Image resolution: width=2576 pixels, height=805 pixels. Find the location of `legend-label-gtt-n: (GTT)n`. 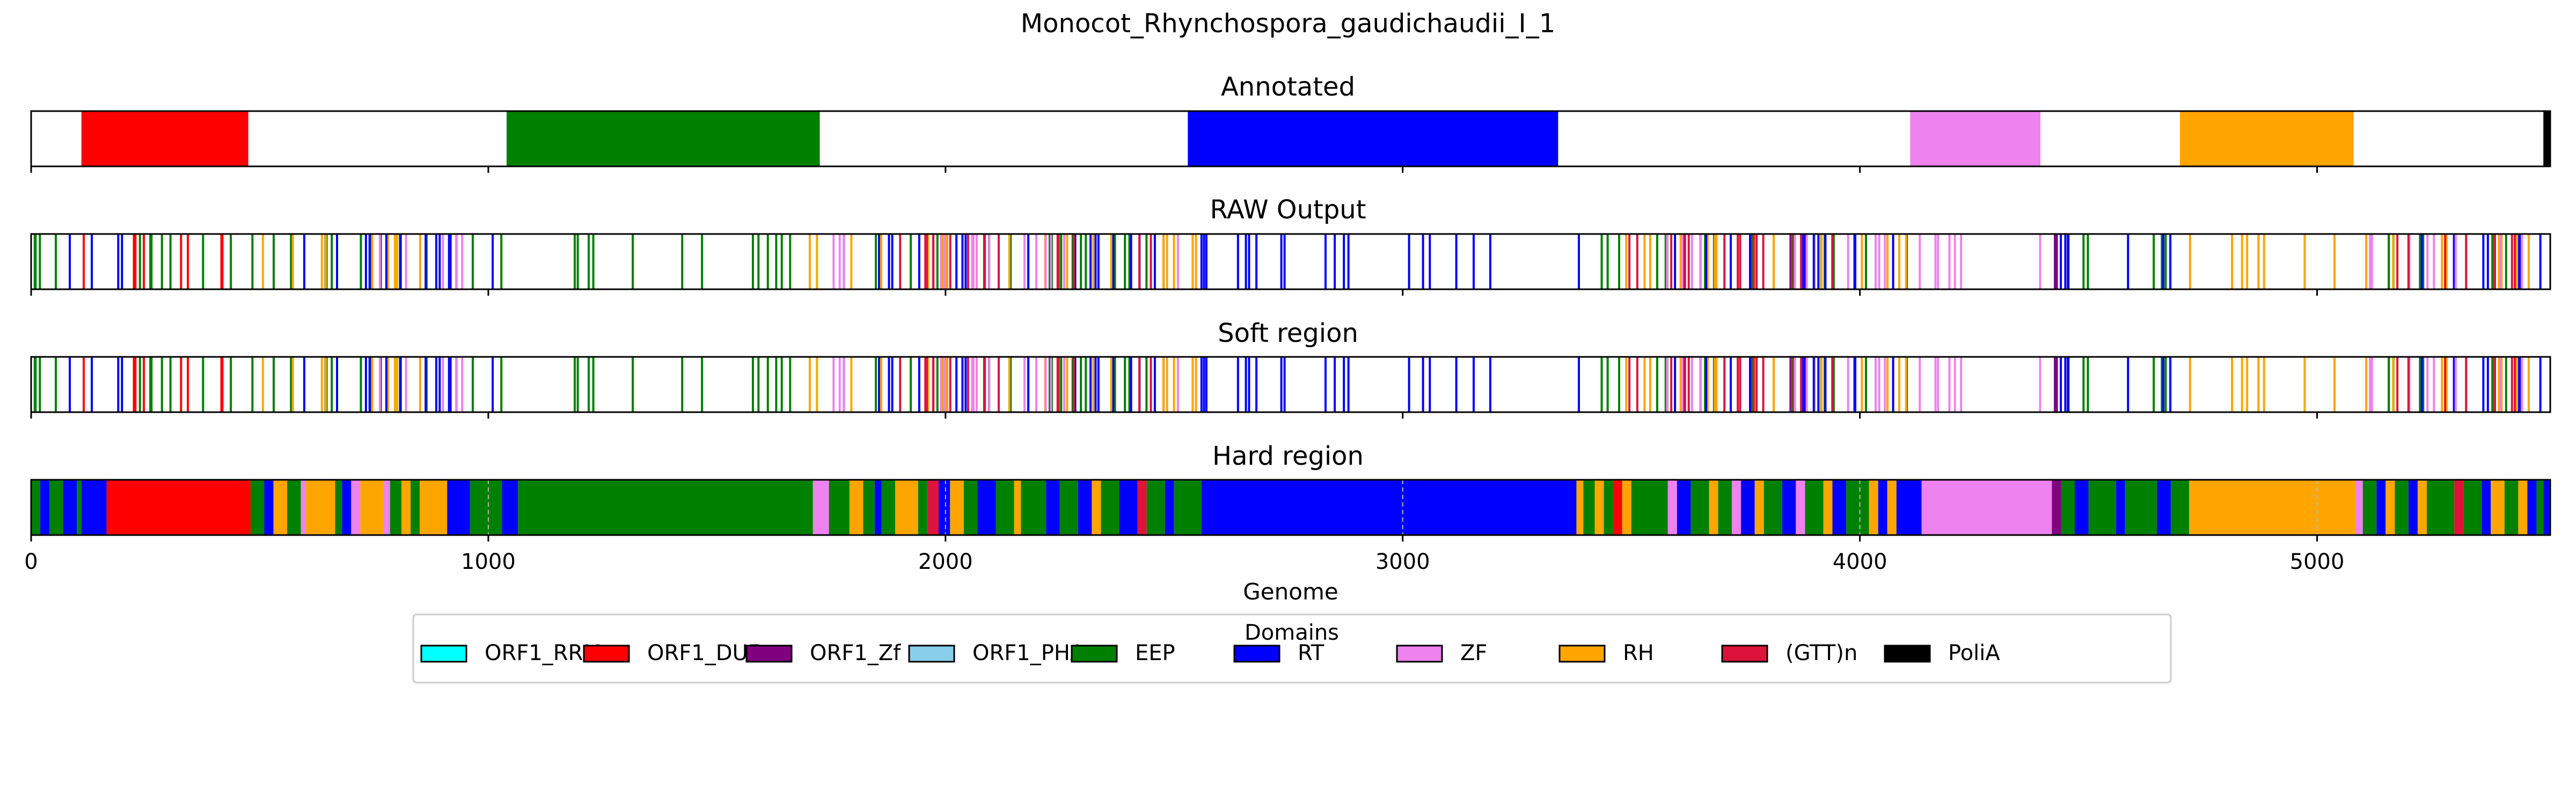

legend-label-gtt-n: (GTT)n is located at coordinates (1821, 653).